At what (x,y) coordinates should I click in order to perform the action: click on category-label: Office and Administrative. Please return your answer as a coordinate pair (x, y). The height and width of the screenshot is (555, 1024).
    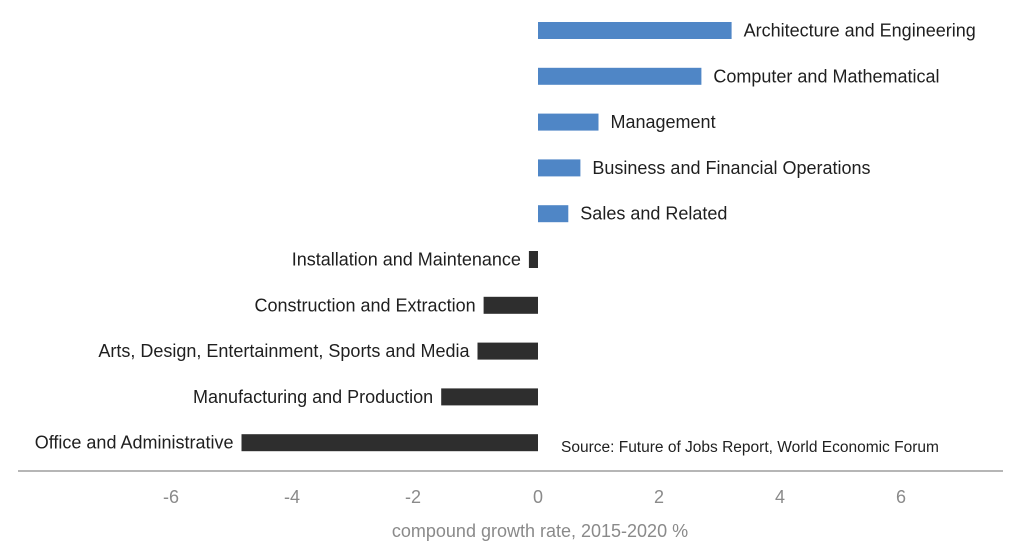
    Looking at the image, I should click on (134, 443).